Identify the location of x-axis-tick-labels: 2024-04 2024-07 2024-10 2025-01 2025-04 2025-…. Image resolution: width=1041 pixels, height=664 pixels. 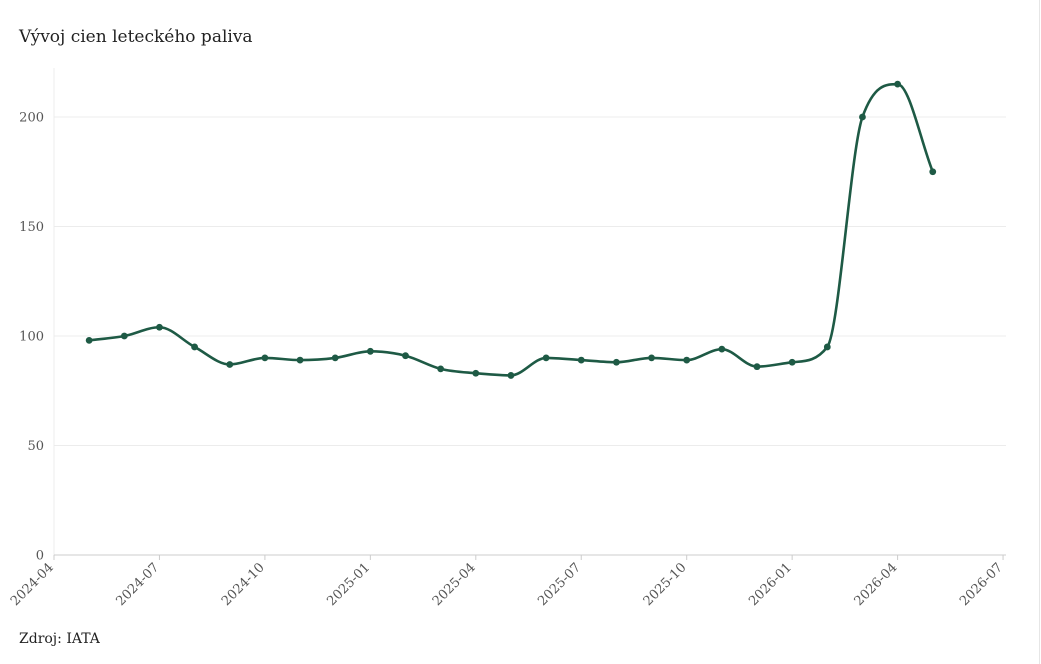
(507, 584).